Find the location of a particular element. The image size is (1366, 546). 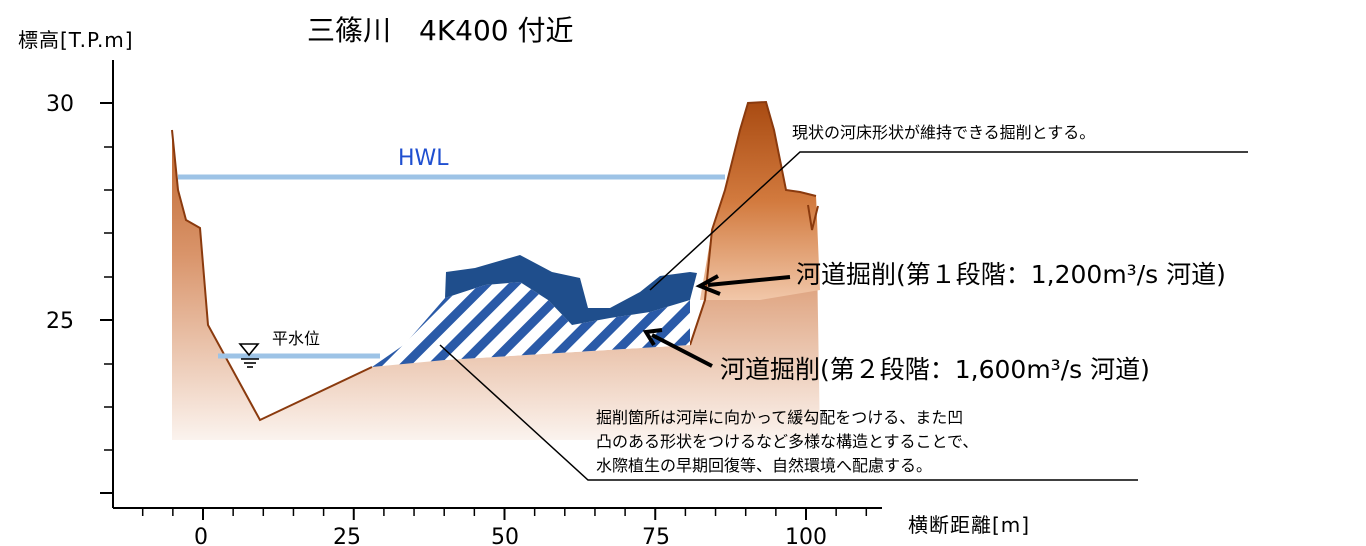

stage2-label: 河道掘削(第２段階：1,600m³/s 河道) is located at coordinates (935, 369).